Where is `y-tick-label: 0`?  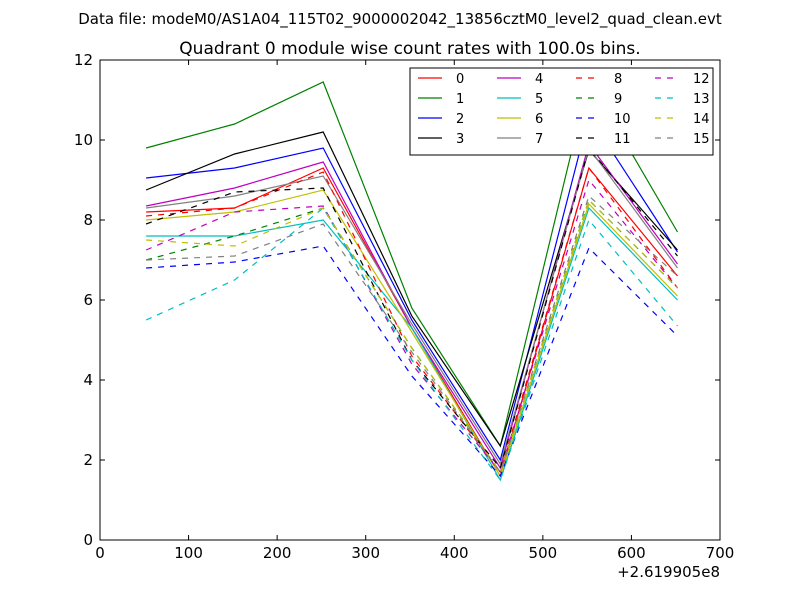 y-tick-label: 0 is located at coordinates (88, 540).